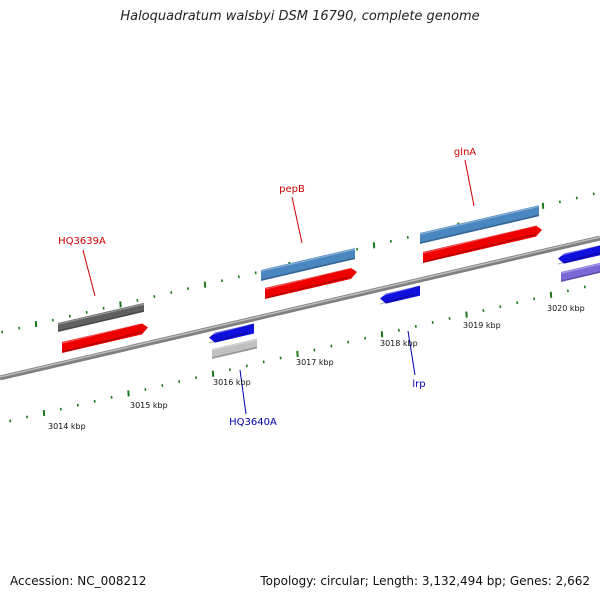  What do you see at coordinates (104, 337) in the screenshot?
I see `gene-HQ3639A-arrow` at bounding box center [104, 337].